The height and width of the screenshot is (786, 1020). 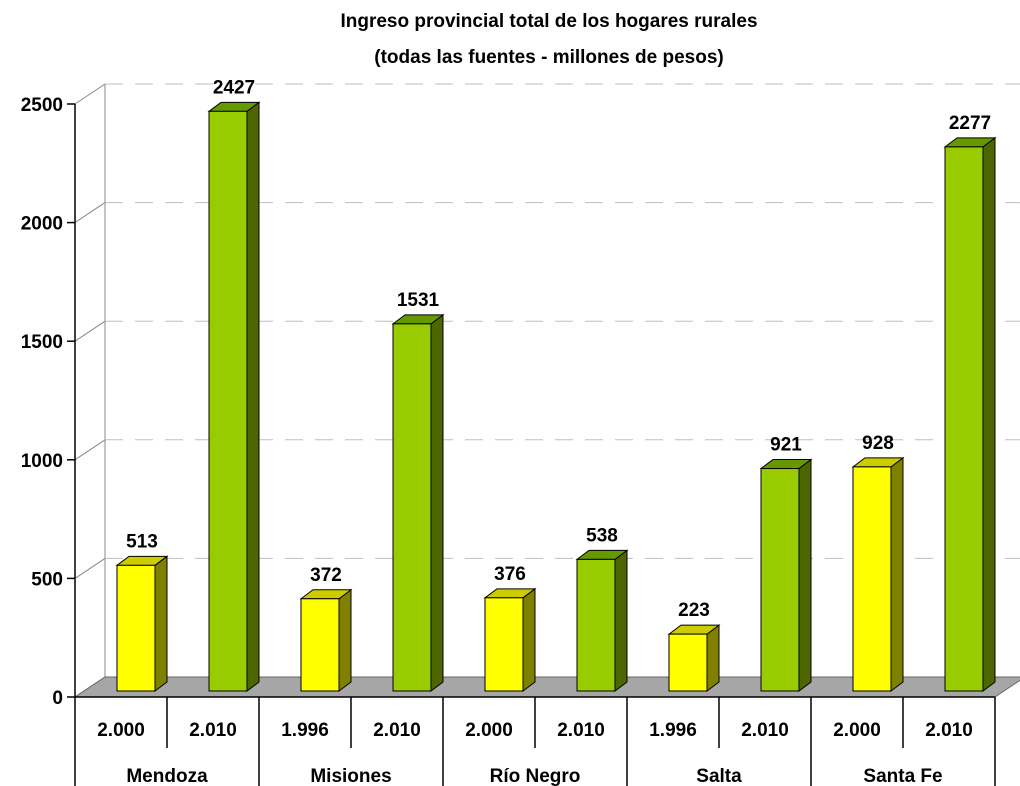 What do you see at coordinates (786, 445) in the screenshot?
I see `data-label: 921` at bounding box center [786, 445].